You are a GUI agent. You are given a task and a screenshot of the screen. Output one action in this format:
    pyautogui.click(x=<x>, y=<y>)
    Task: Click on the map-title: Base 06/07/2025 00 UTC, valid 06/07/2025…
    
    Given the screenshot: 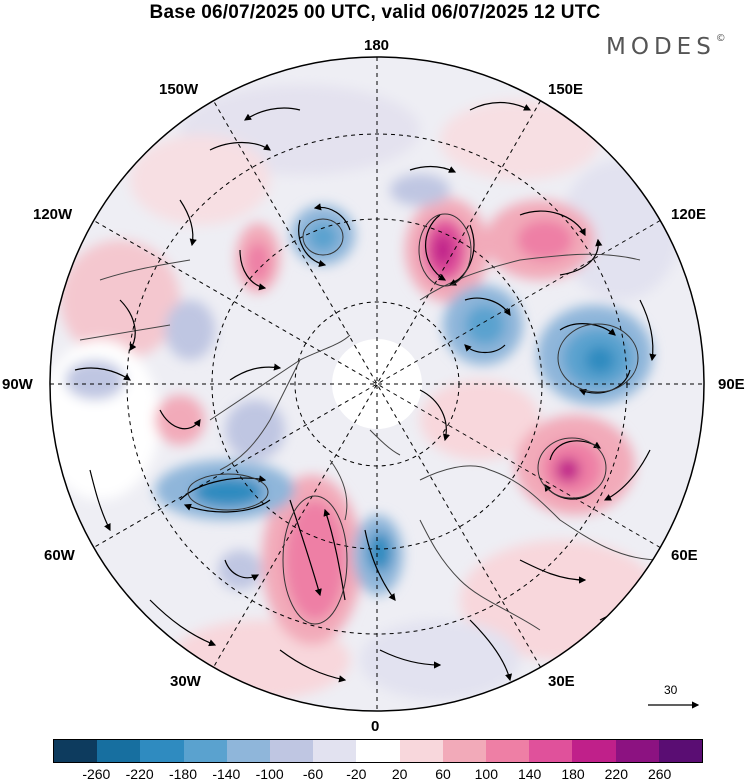 What is the action you would take?
    pyautogui.click(x=375, y=12)
    